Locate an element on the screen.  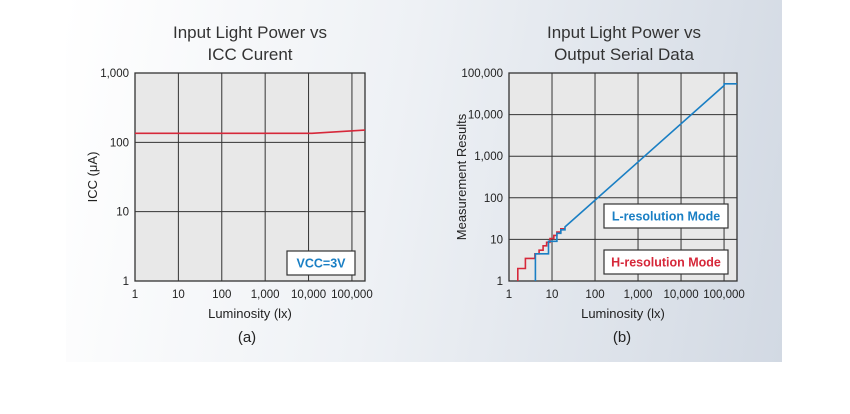
chart1-caption: (a) is located at coordinates (247, 337).